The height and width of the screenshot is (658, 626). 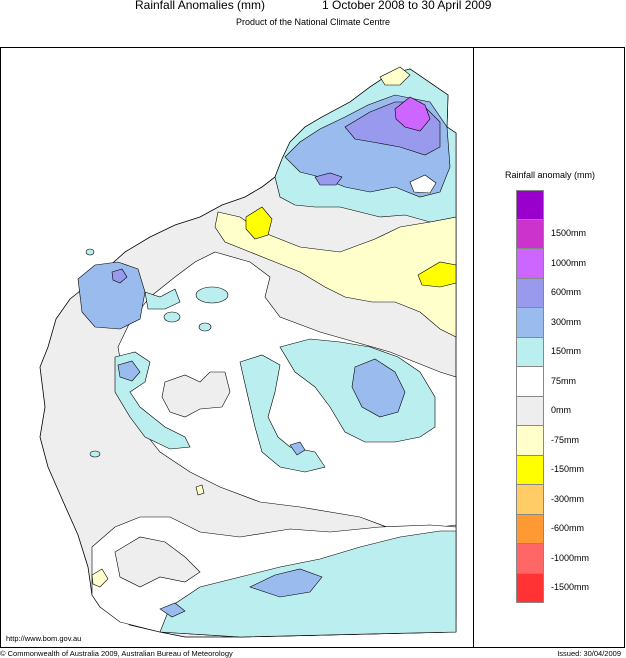 I want to click on legend-label: 75mm, so click(x=564, y=380).